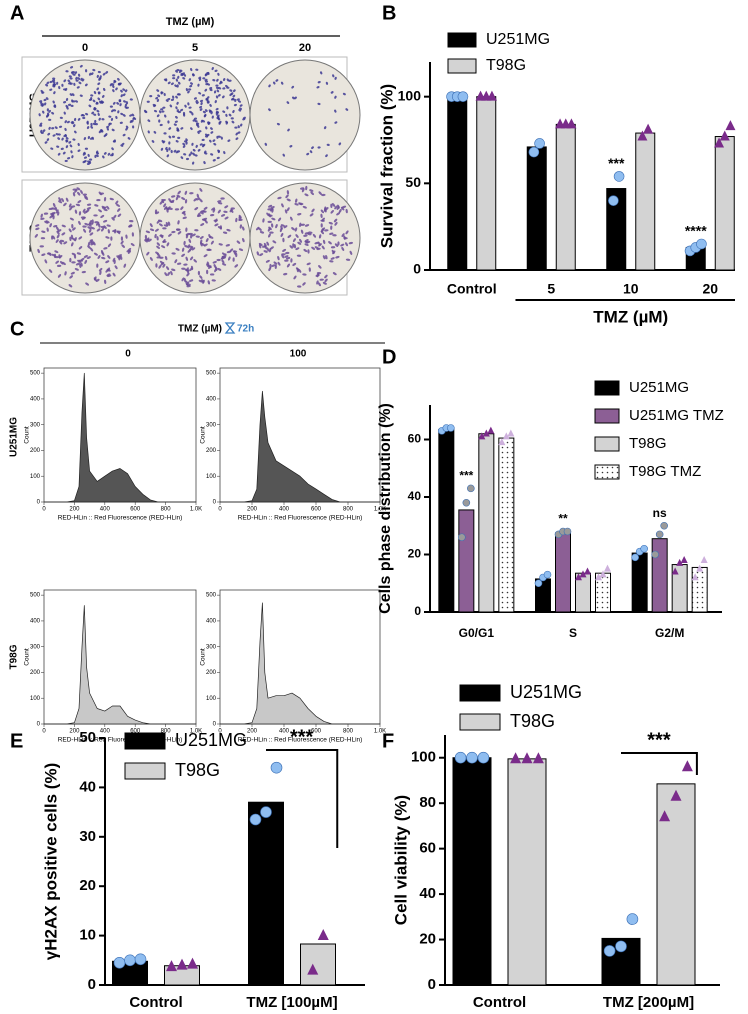 This screenshot has height=1014, width=748. Describe the element at coordinates (120, 740) in the screenshot. I see `x-axis-title: RED-HLin :: Red Fluorescence (RED-HLin)` at that location.